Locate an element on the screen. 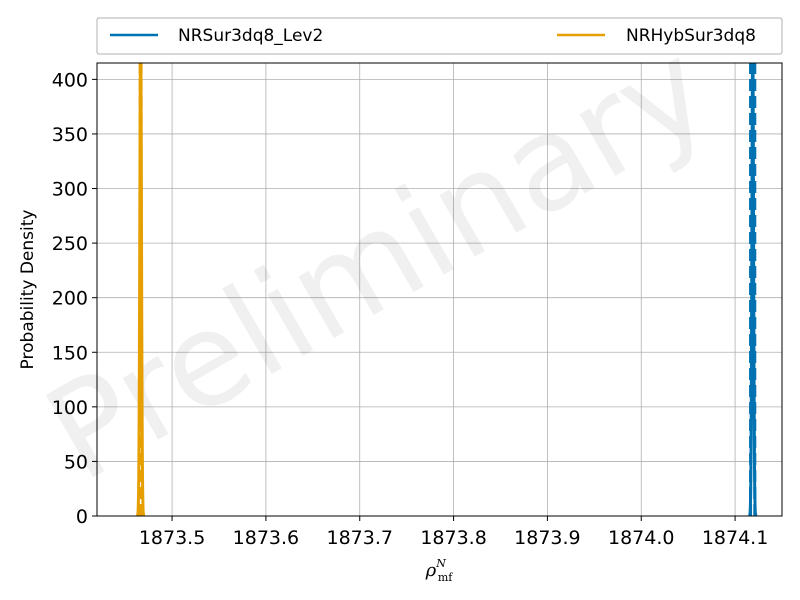  legend-label-nrsur3dq8-lev2: NRSur3dq8_Lev2 is located at coordinates (250, 36).